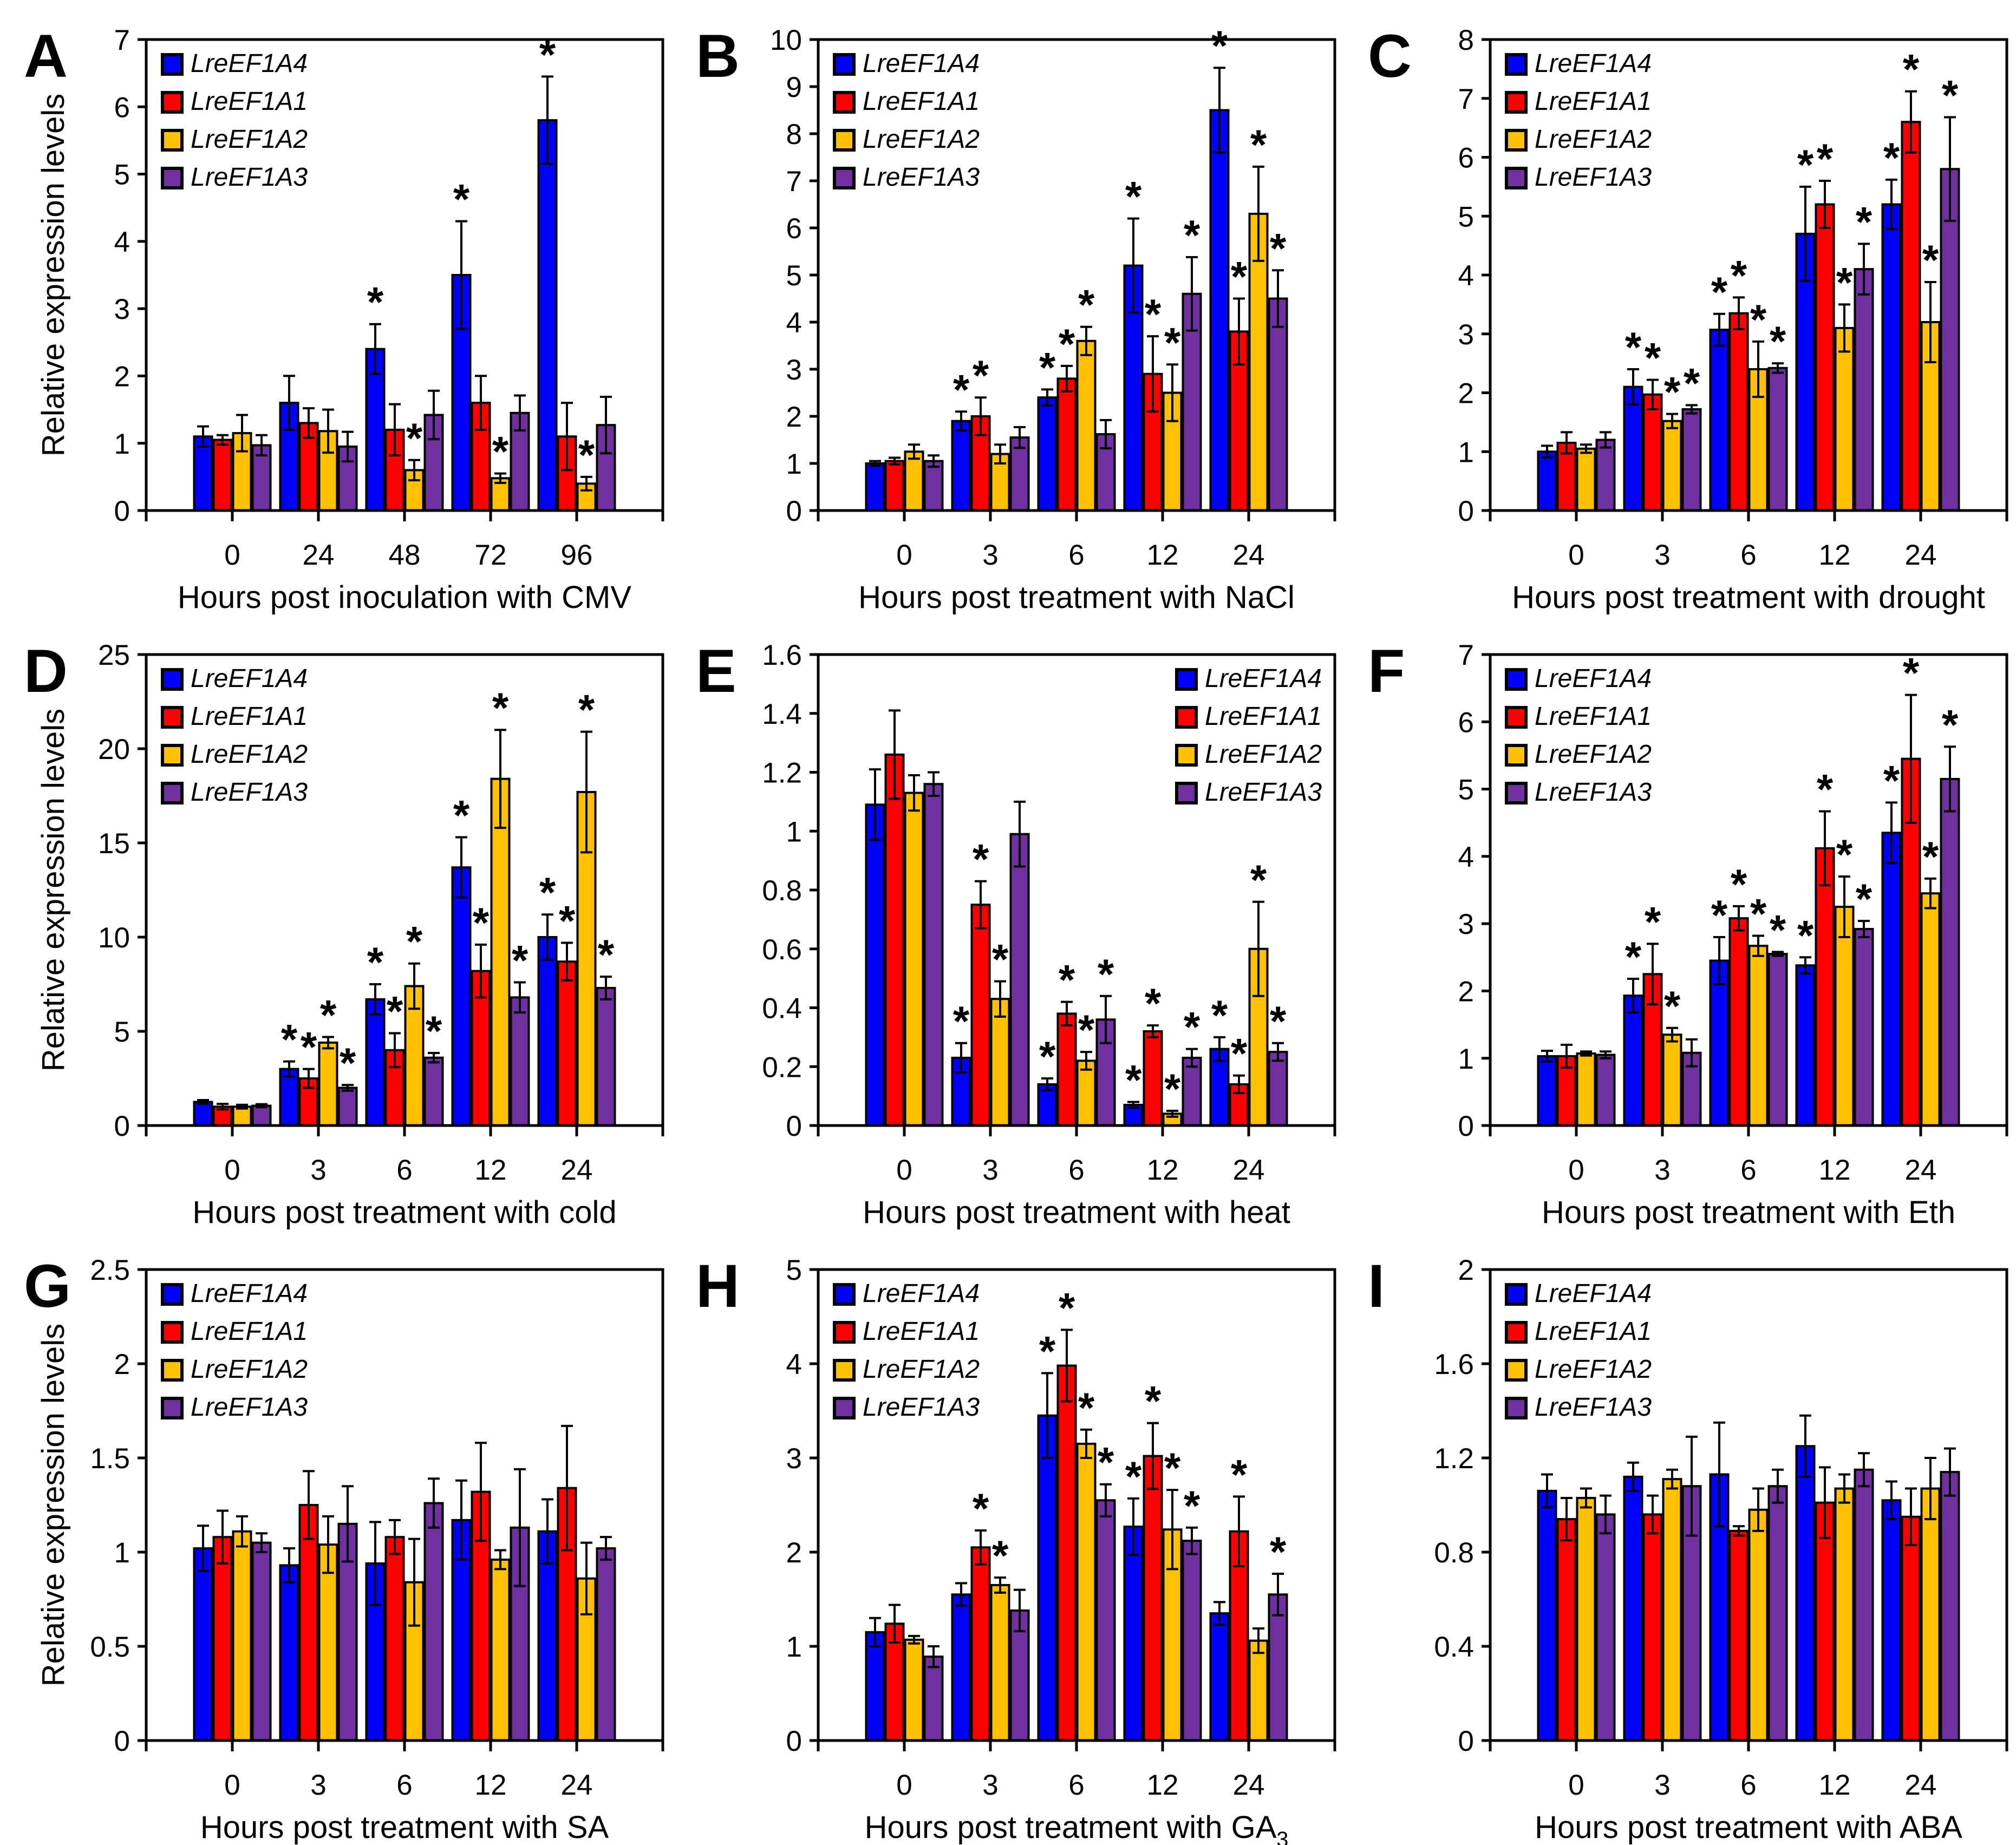 The height and width of the screenshot is (1845, 2016). Describe the element at coordinates (1692, 460) in the screenshot. I see `bar-LreEF1A3-3h` at that location.